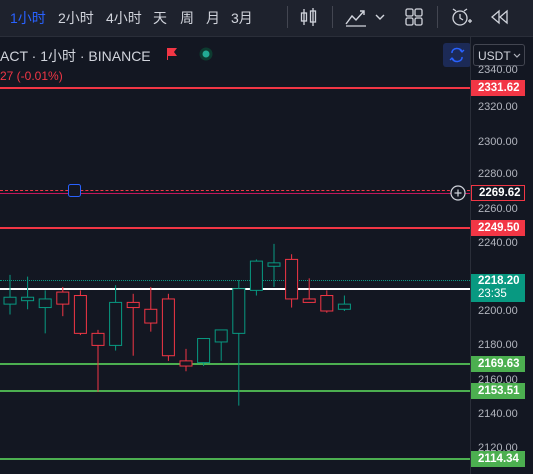 The image size is (533, 474). I want to click on axis-tick: 2260.00, so click(498, 209).